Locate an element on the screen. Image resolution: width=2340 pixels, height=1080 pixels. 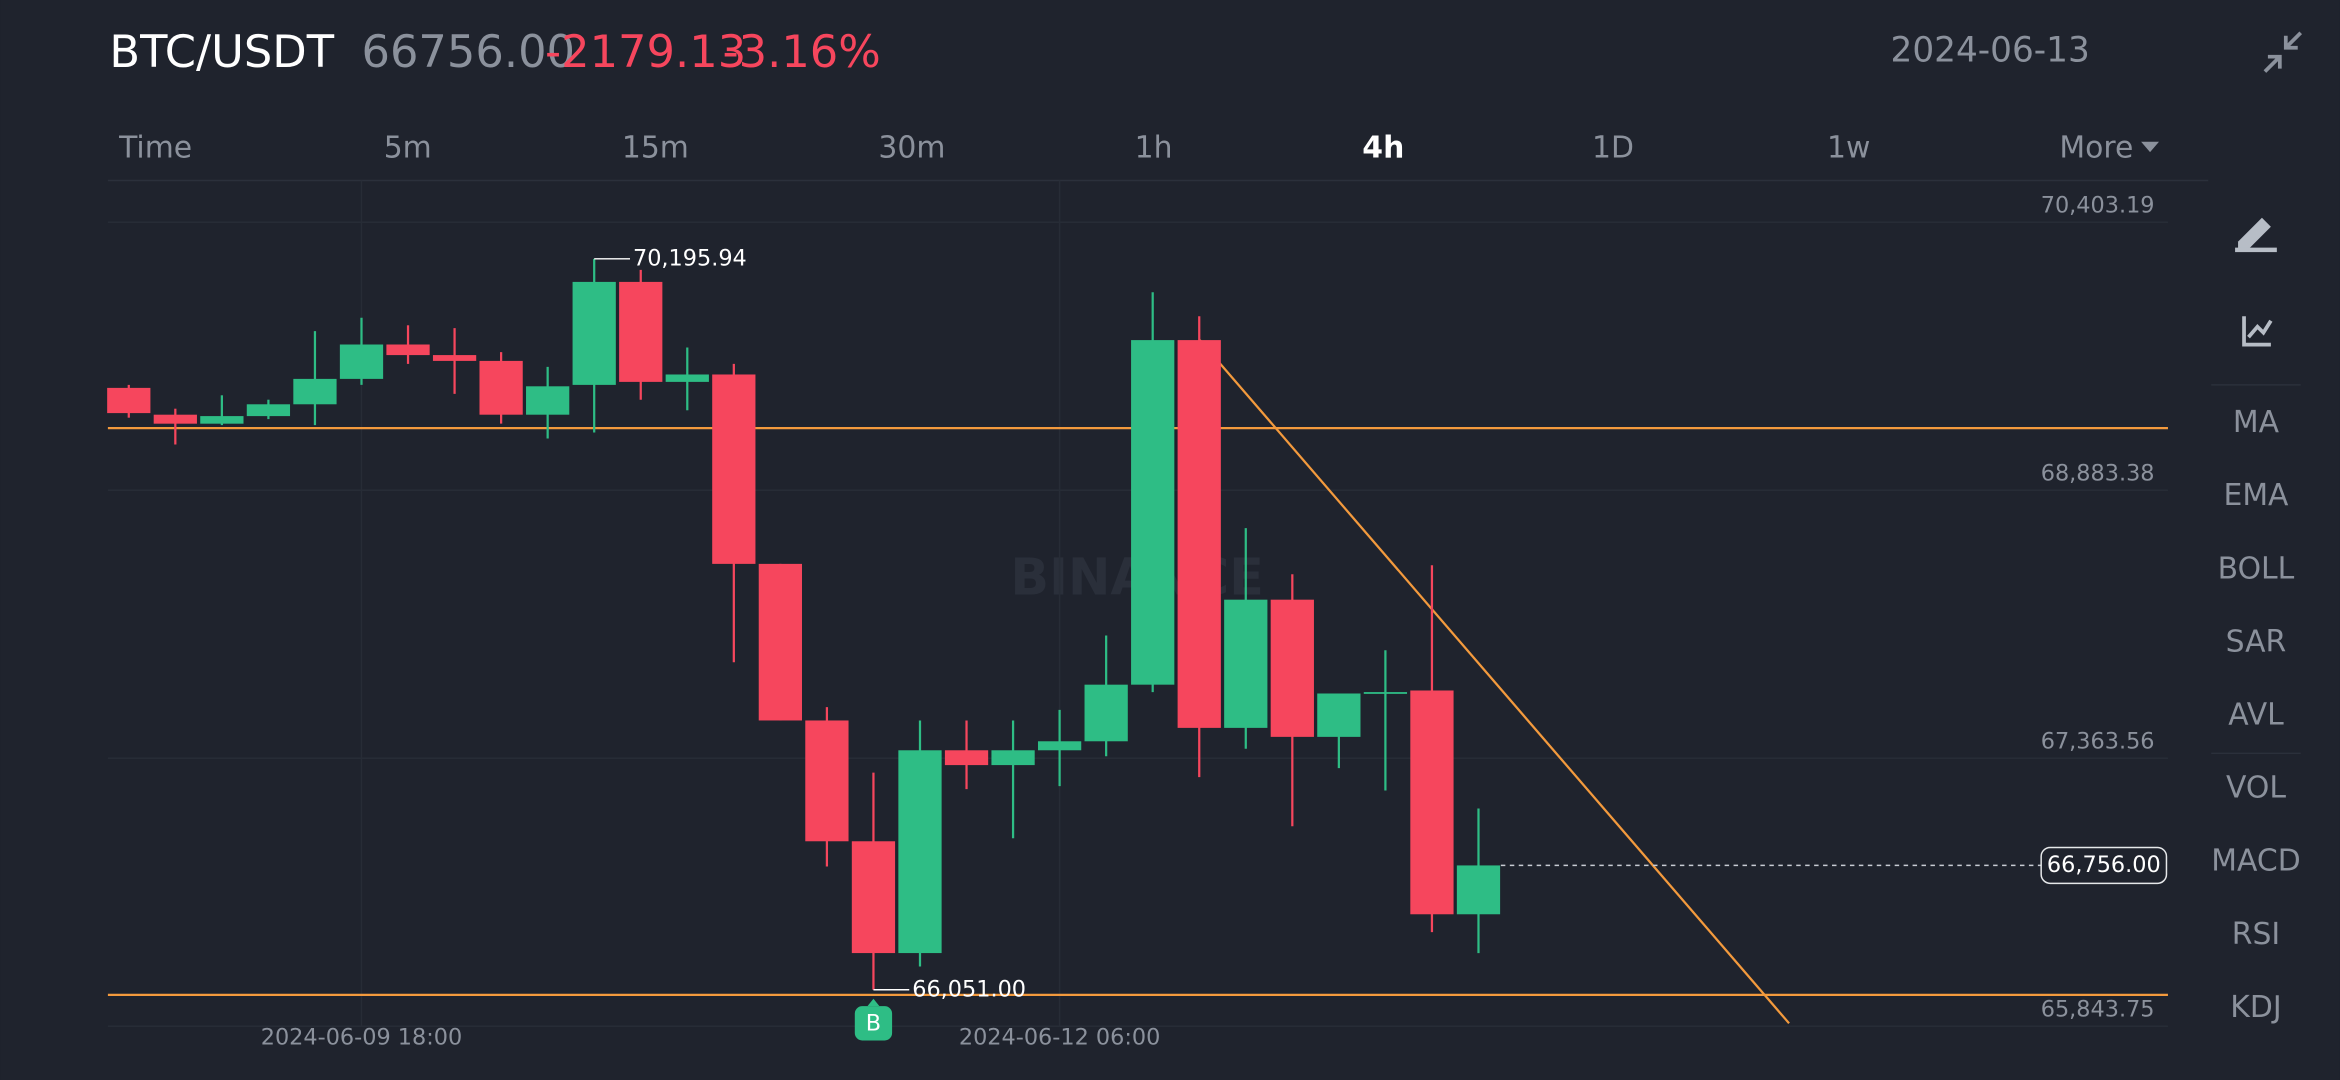
timeframe-tab: 1w is located at coordinates (1848, 148).